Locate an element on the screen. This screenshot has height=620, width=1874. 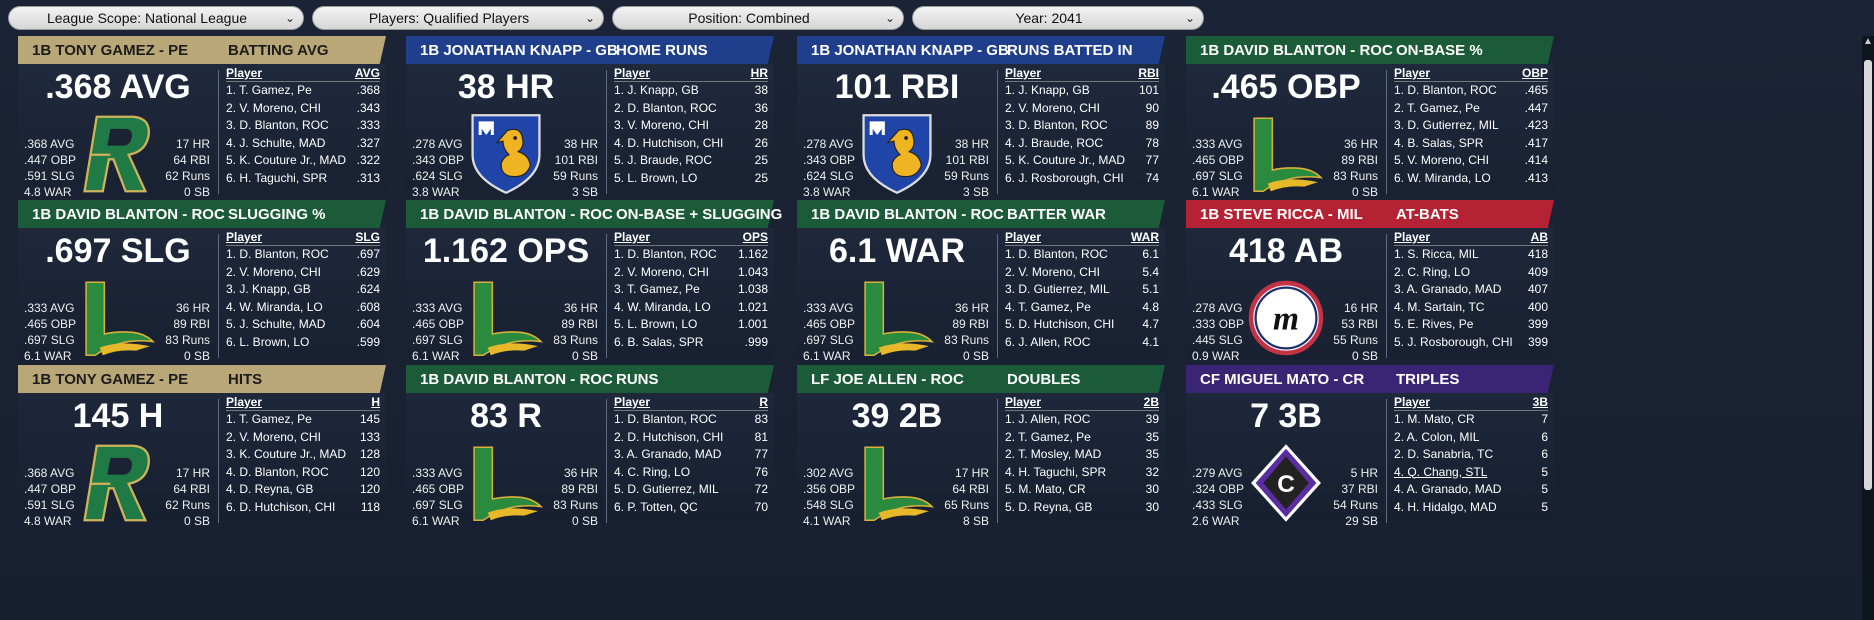
stat-column-header: H is located at coordinates (375, 402).